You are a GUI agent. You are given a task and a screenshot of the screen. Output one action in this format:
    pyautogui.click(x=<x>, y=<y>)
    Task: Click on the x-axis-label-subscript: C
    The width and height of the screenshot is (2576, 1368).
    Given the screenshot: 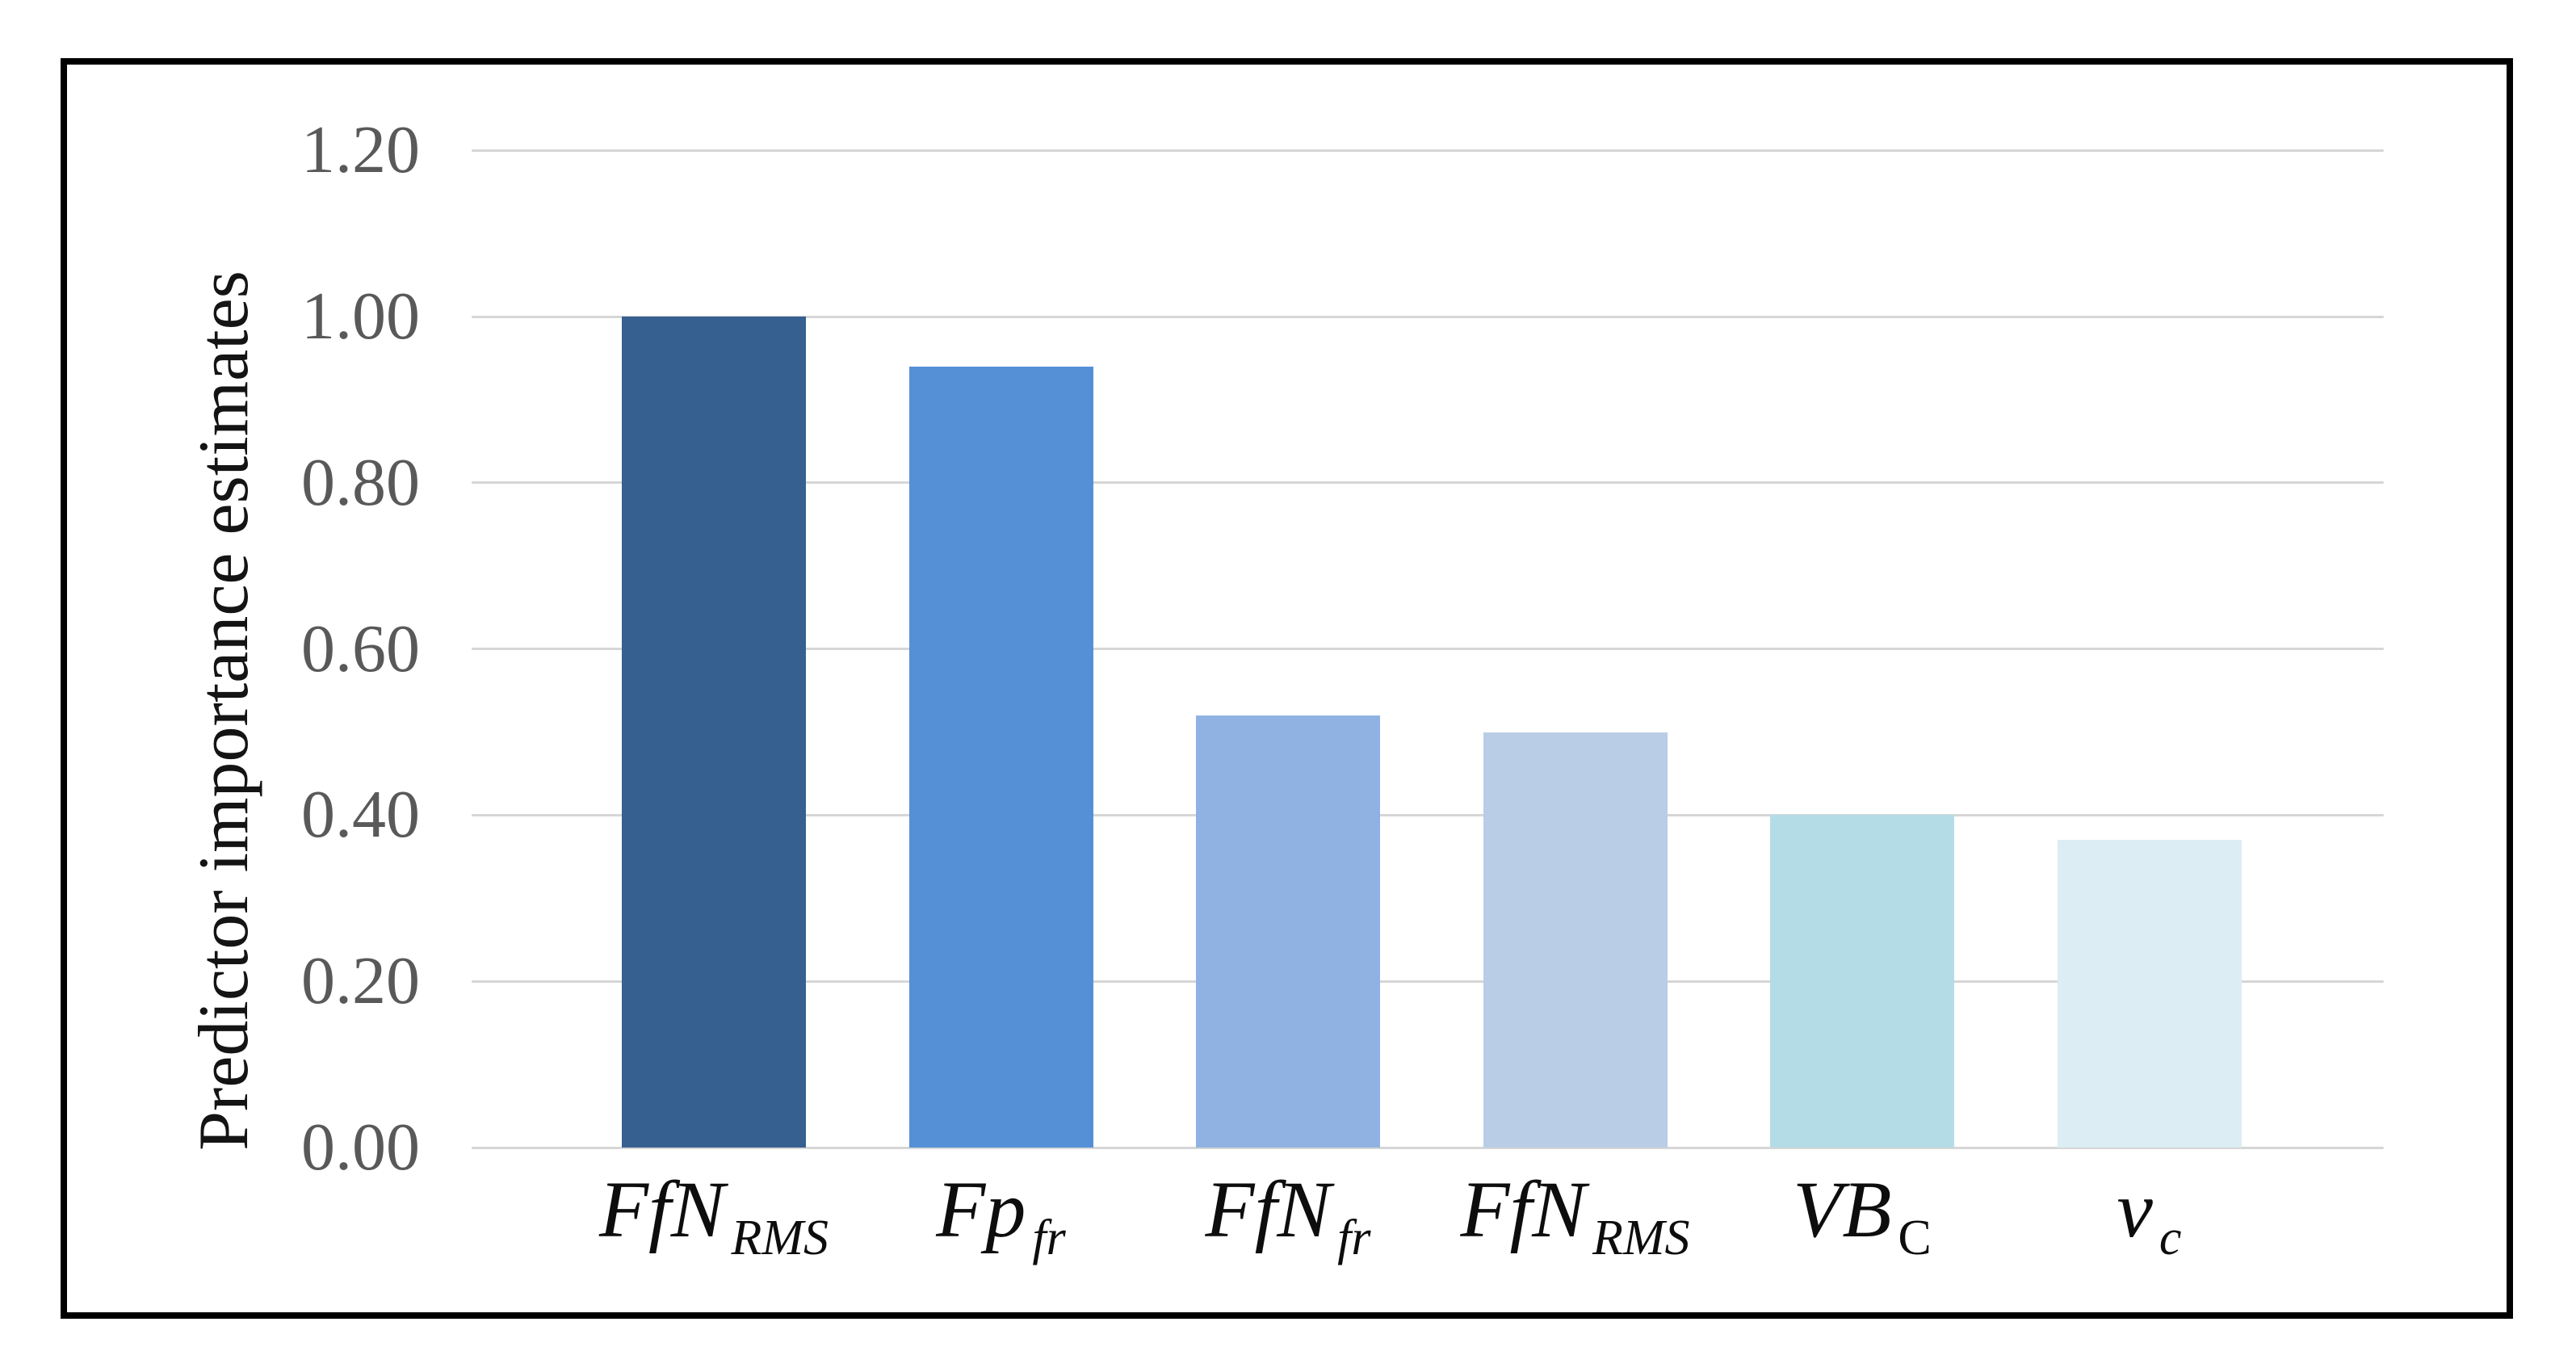 What is the action you would take?
    pyautogui.click(x=1915, y=1238)
    